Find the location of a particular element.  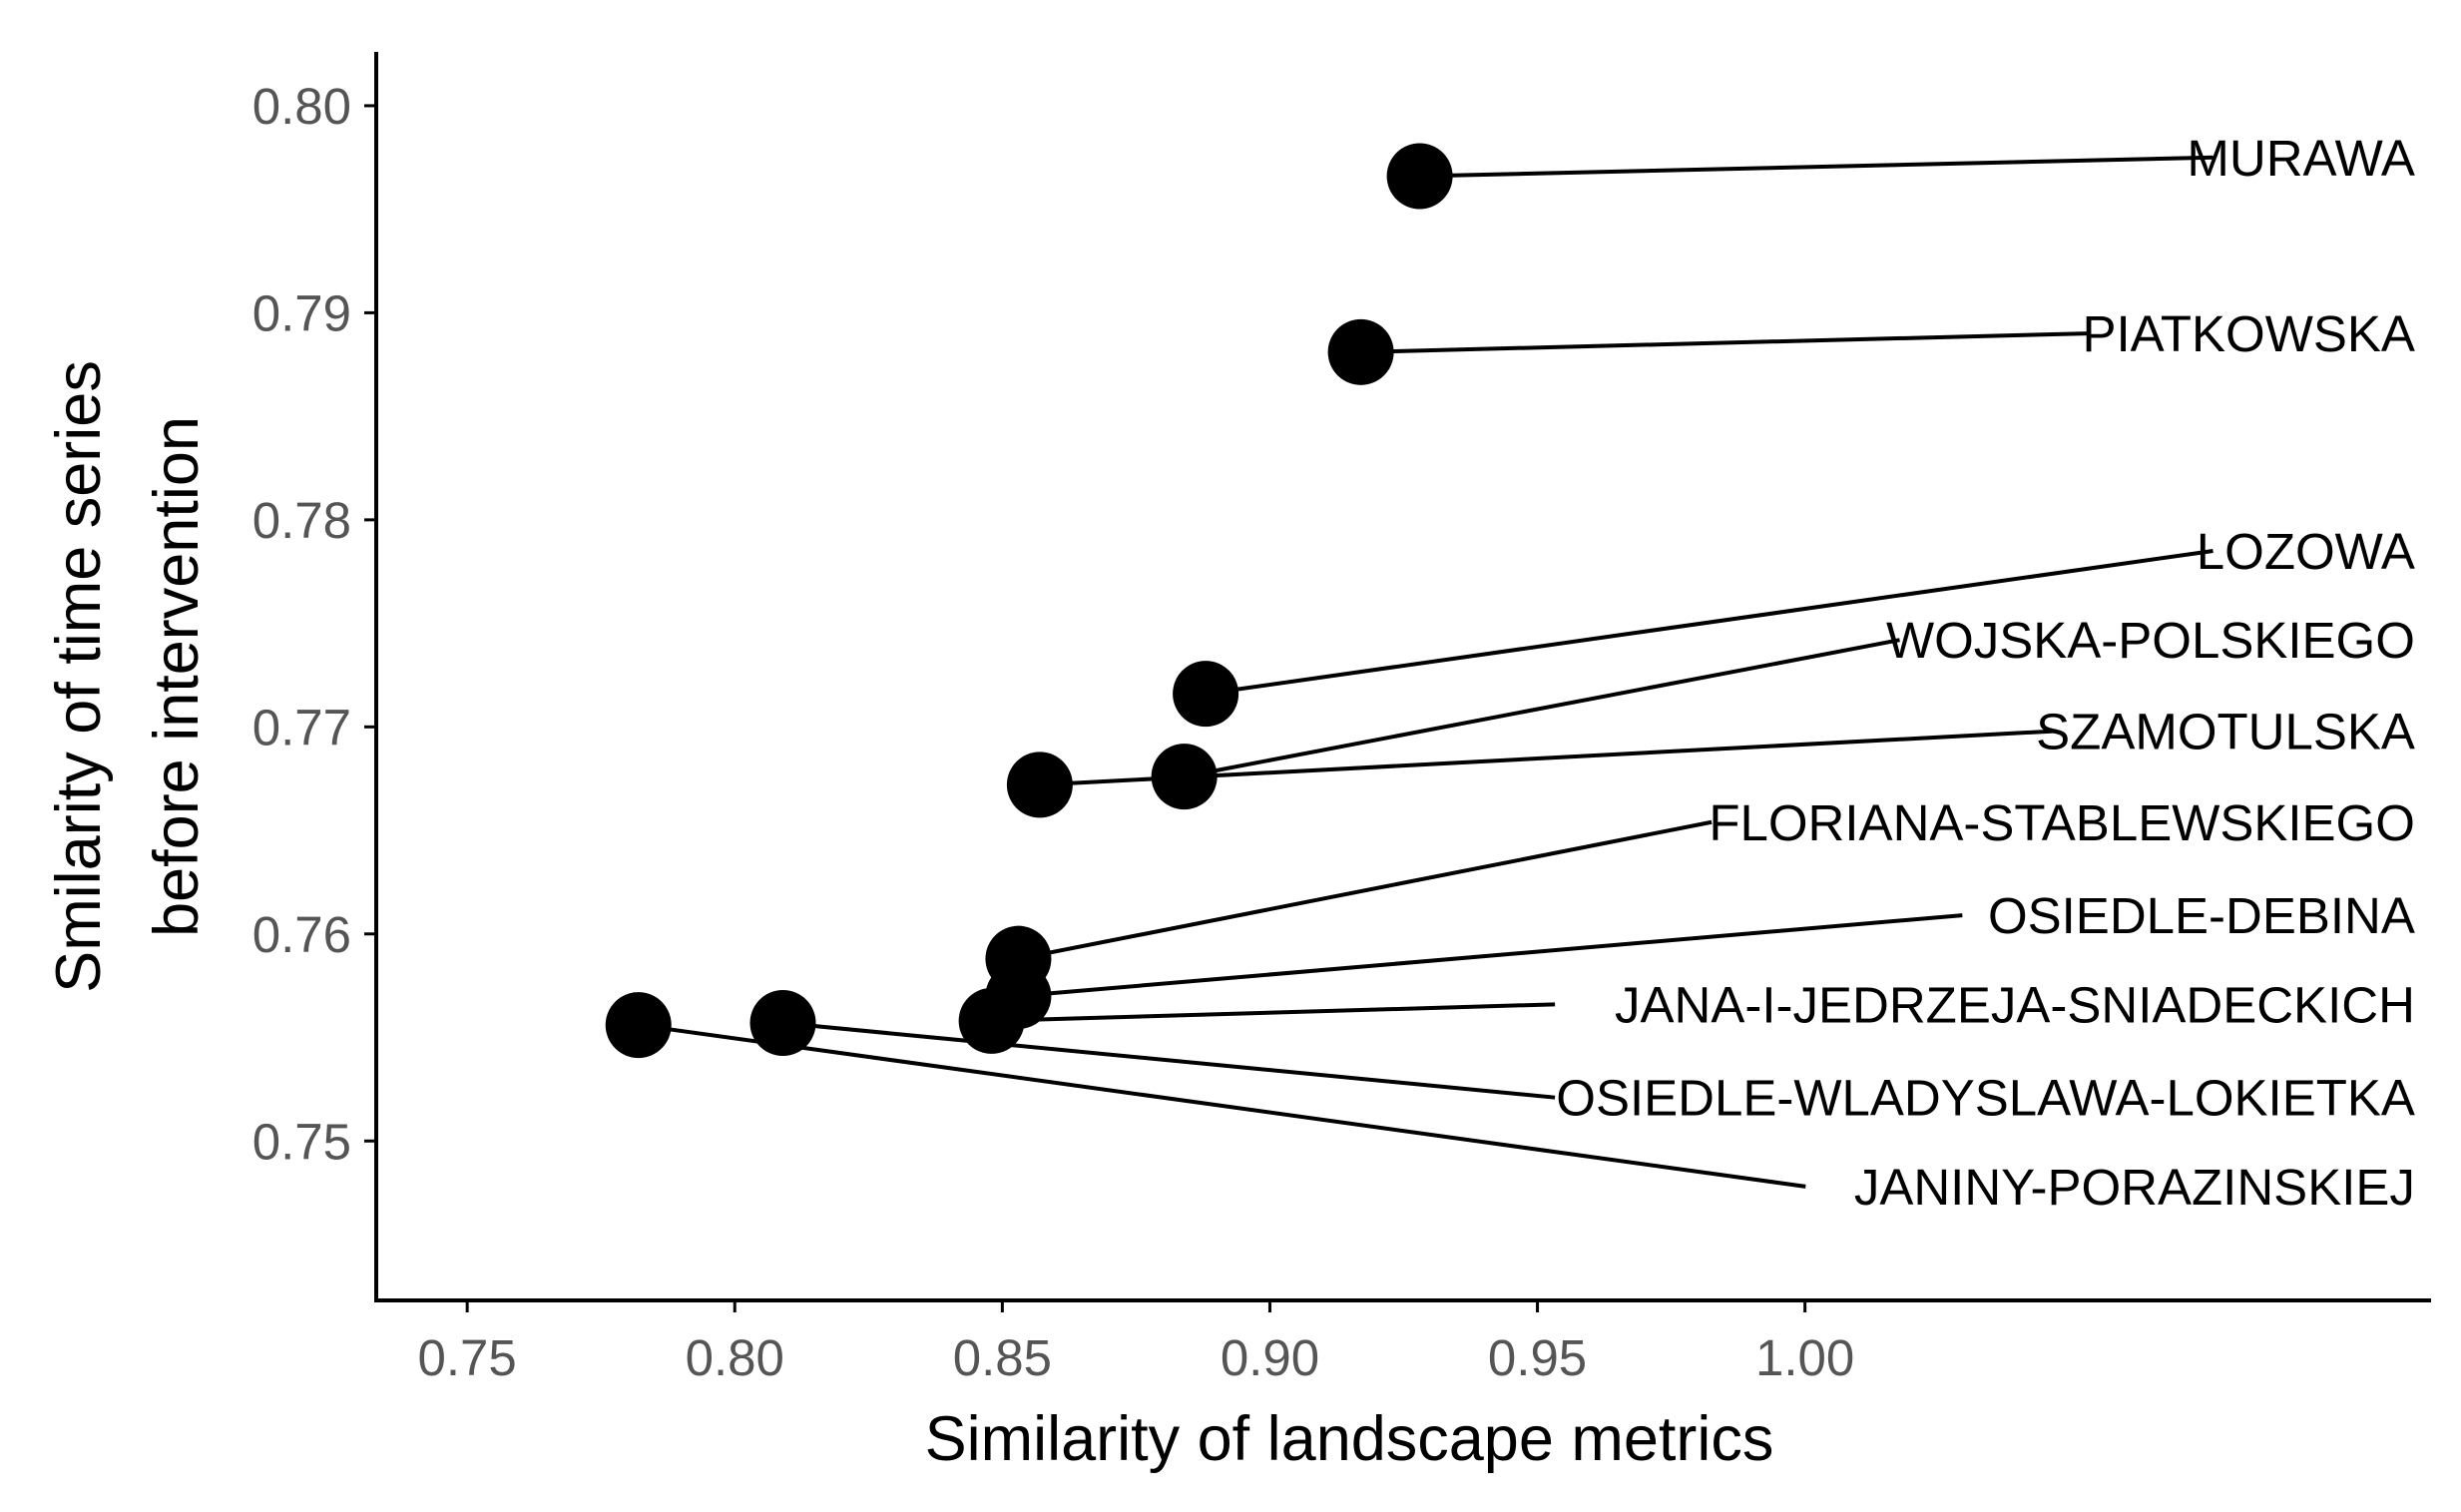

point-label: OSIEDLE-DEBINA is located at coordinates (2202, 915).